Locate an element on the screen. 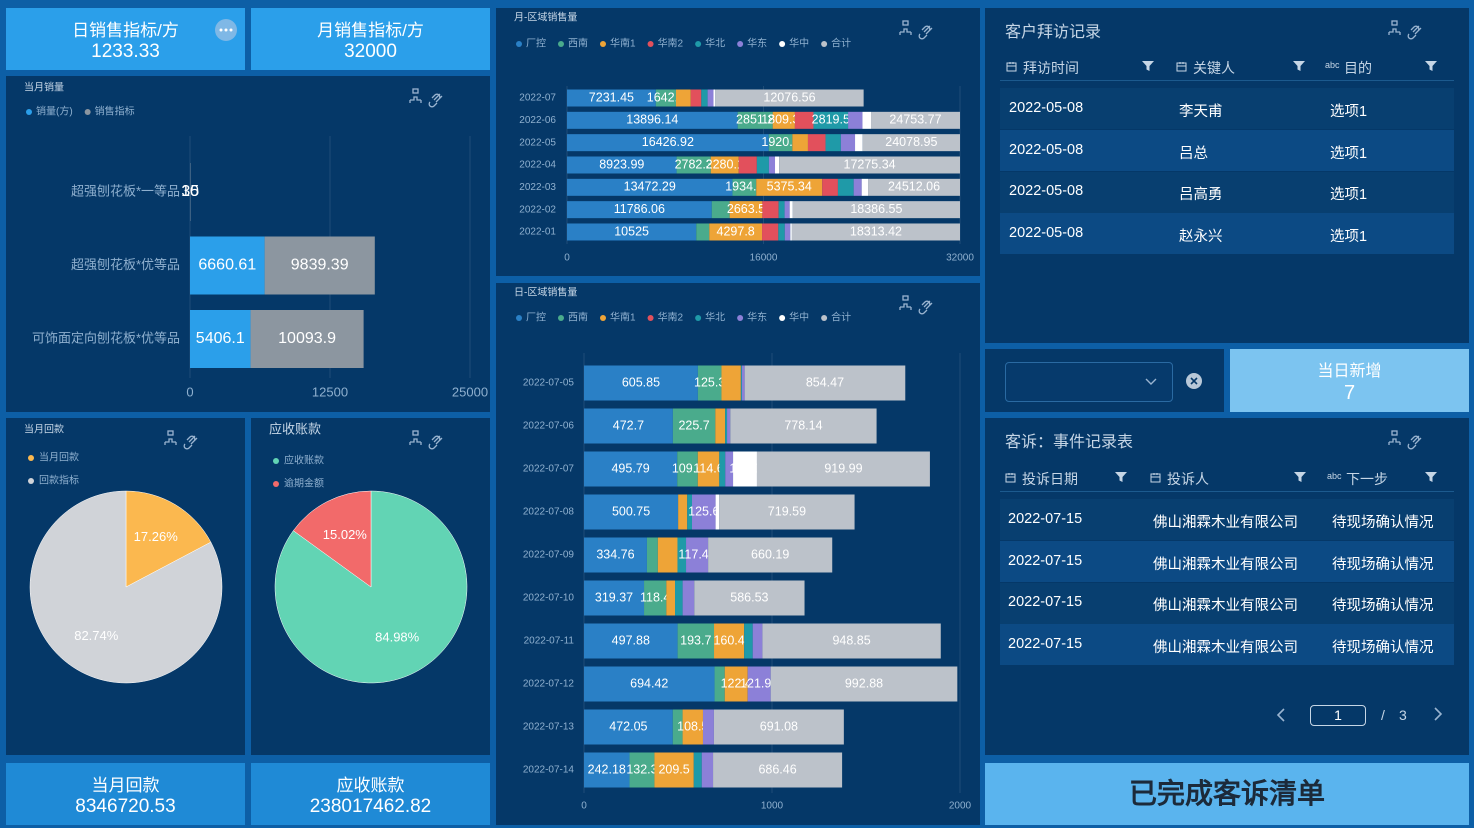 The image size is (1474, 828). value-label: 11786.06 is located at coordinates (639, 209).